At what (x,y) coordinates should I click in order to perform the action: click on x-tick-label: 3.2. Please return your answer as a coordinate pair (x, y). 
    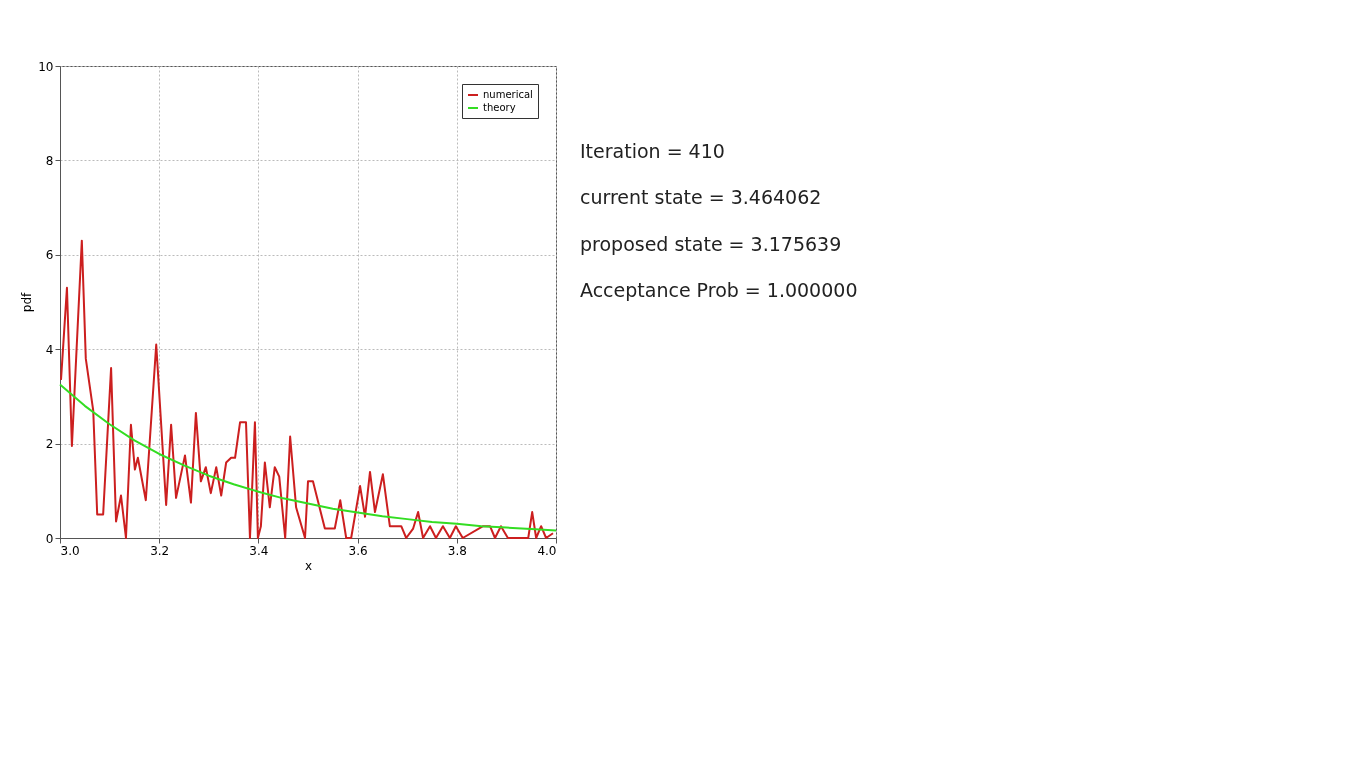
    Looking at the image, I should click on (160, 550).